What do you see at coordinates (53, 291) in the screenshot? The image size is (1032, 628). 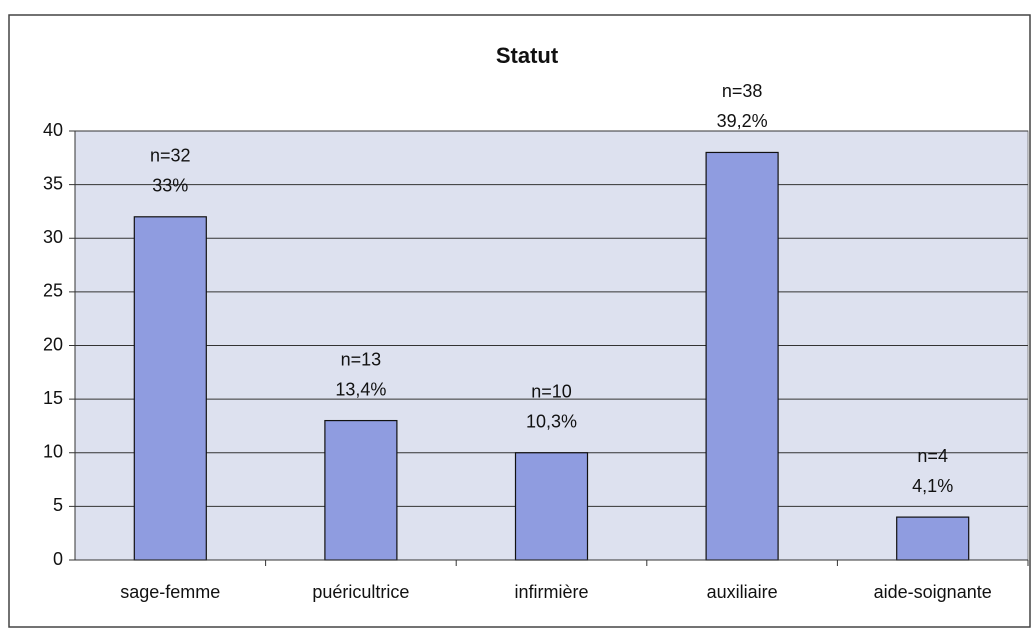 I see `y-tick-label: 25` at bounding box center [53, 291].